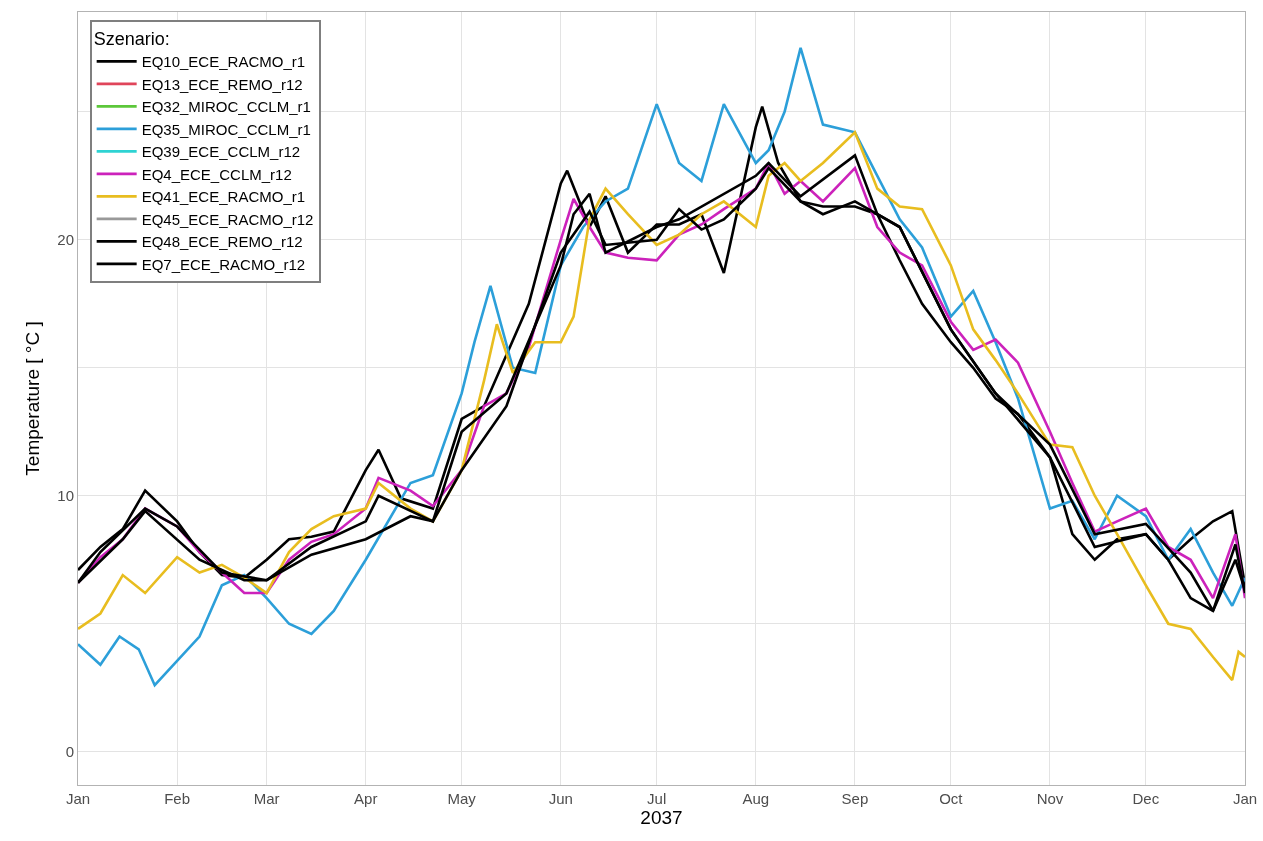  What do you see at coordinates (69, 751) in the screenshot?
I see `y-tick-label: 0` at bounding box center [69, 751].